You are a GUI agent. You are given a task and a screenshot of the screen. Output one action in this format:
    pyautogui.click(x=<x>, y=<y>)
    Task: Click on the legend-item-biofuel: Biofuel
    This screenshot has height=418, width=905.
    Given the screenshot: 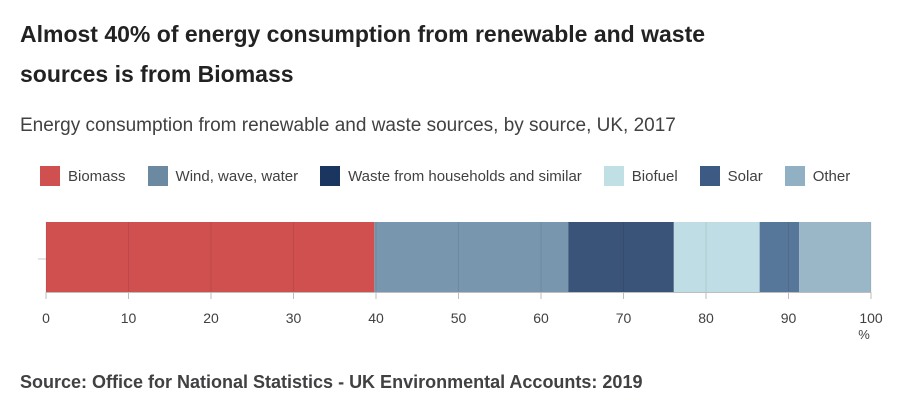 What is the action you would take?
    pyautogui.click(x=640, y=176)
    